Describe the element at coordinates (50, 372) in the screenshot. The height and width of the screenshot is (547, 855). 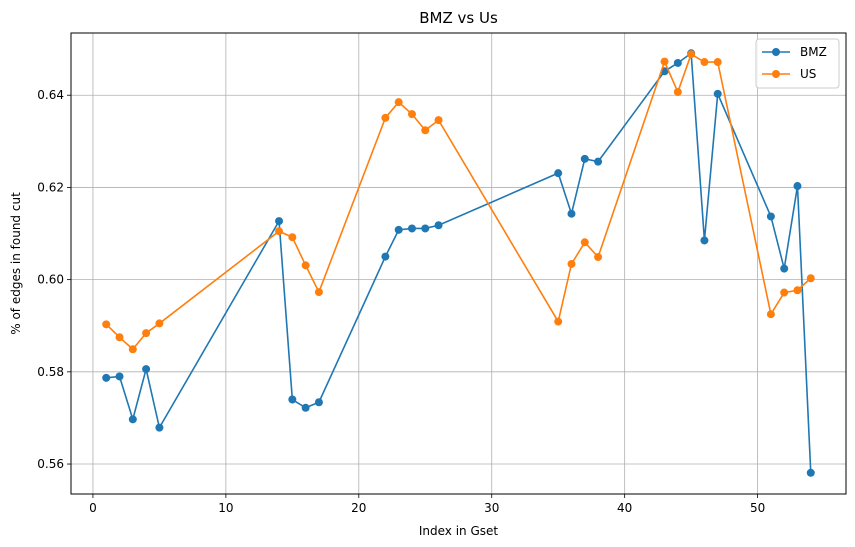
I see `y-tick-label: 0.58` at that location.